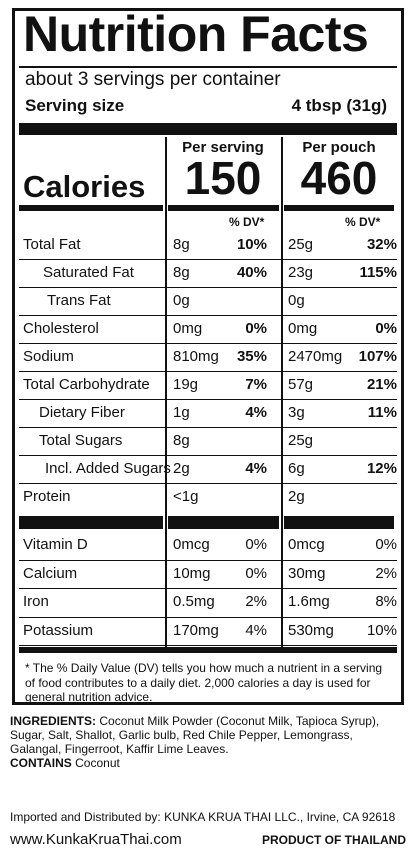 The image size is (416, 857). I want to click on dv-per-pouch: 10%, so click(381, 630).